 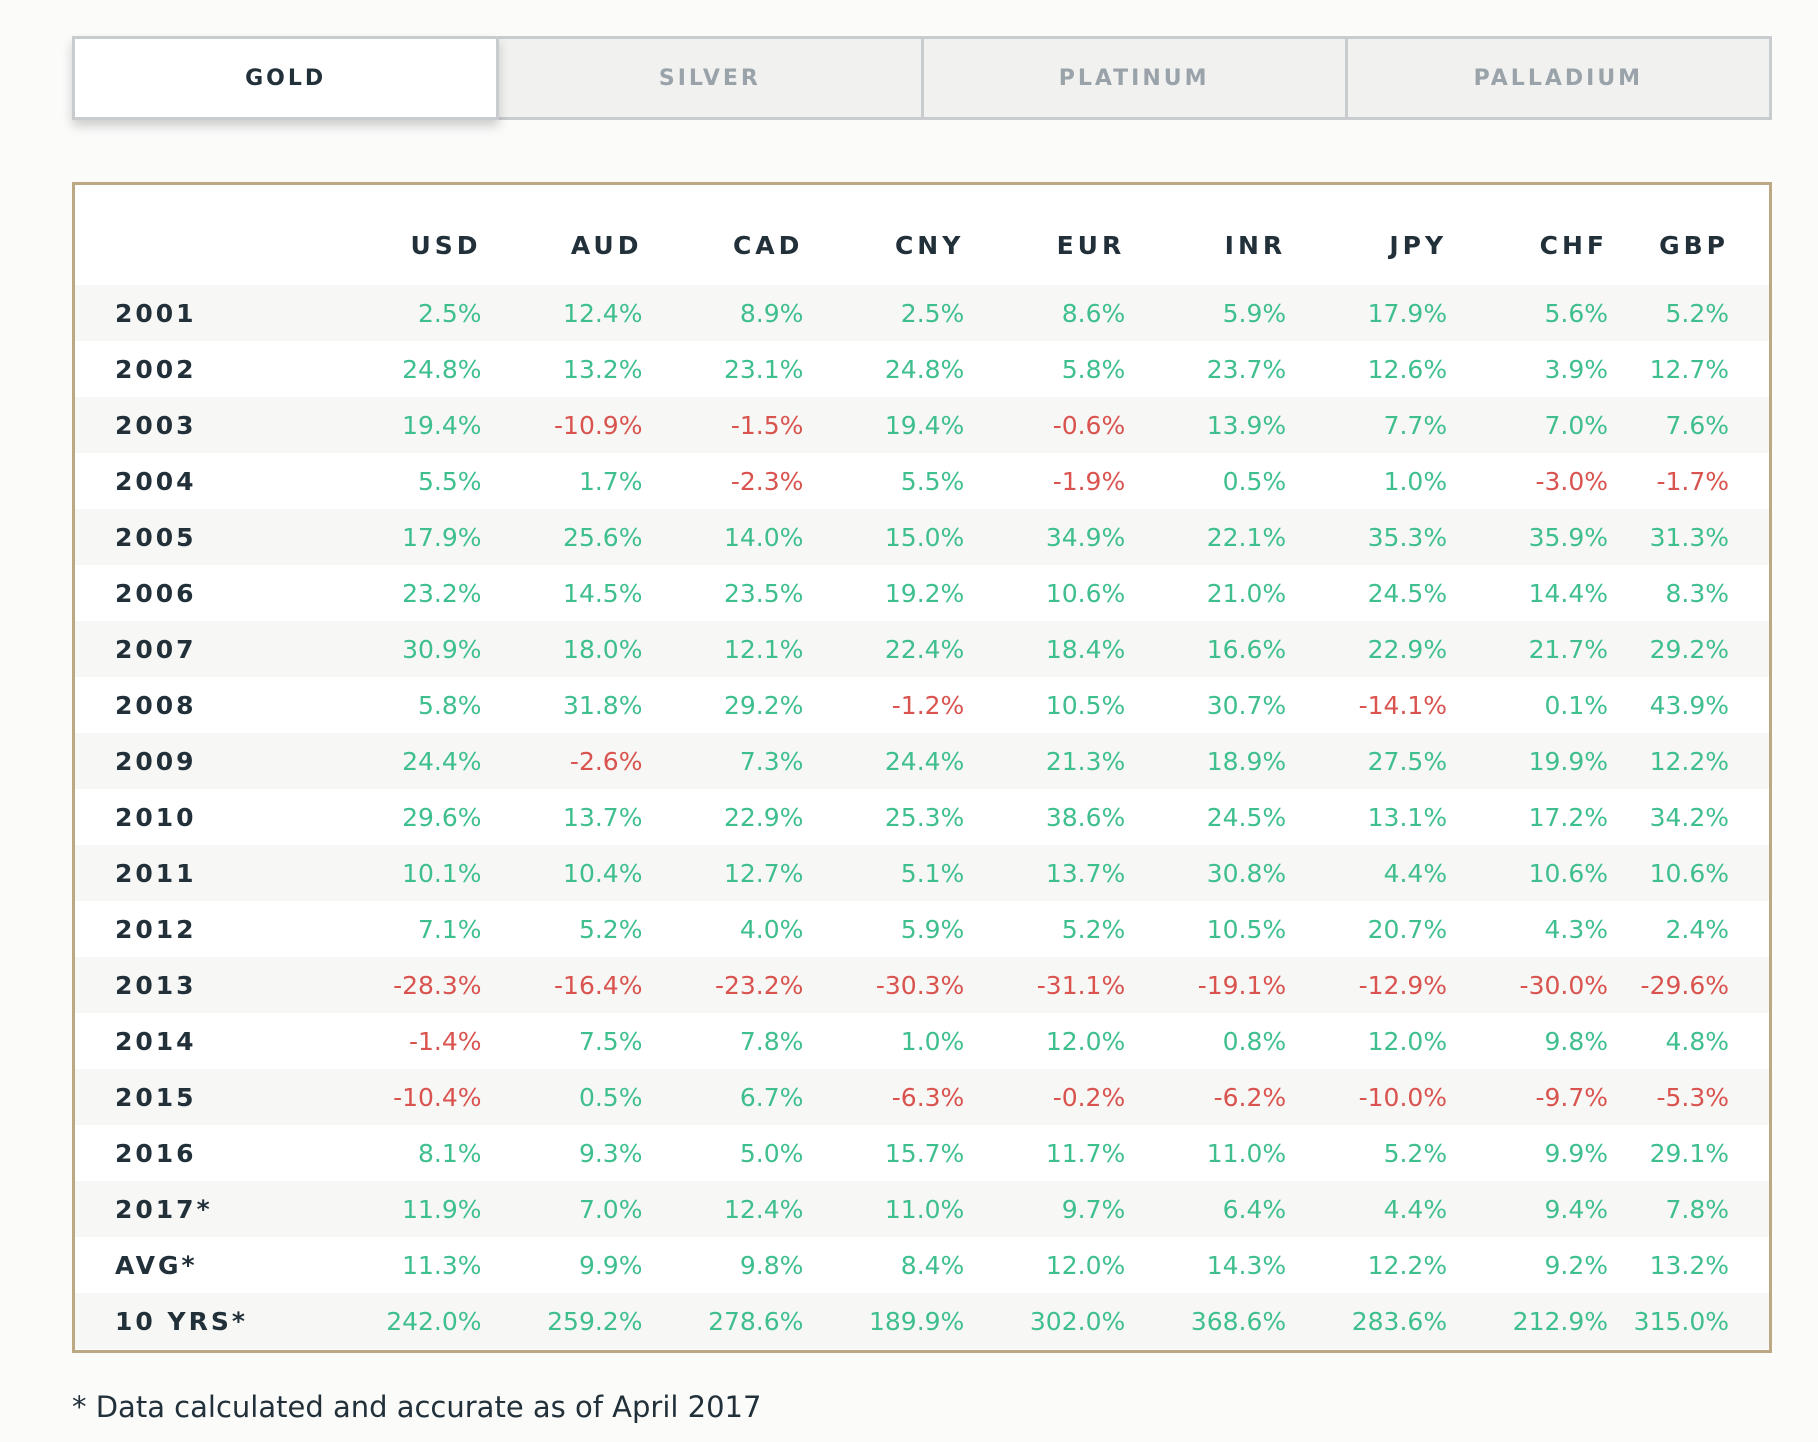 What do you see at coordinates (1136, 78) in the screenshot?
I see `tab-platinum: PLATINUM` at bounding box center [1136, 78].